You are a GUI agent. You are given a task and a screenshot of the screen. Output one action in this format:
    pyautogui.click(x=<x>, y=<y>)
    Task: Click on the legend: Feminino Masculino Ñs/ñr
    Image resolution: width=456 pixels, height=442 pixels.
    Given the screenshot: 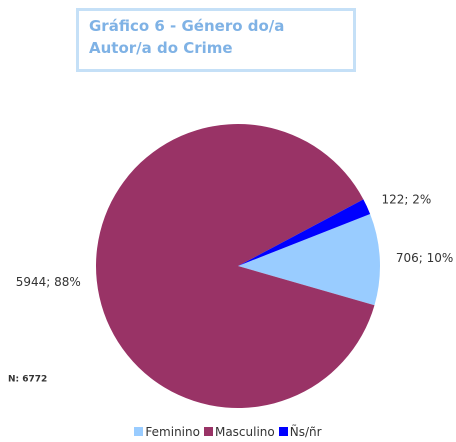 What is the action you would take?
    pyautogui.click(x=228, y=432)
    